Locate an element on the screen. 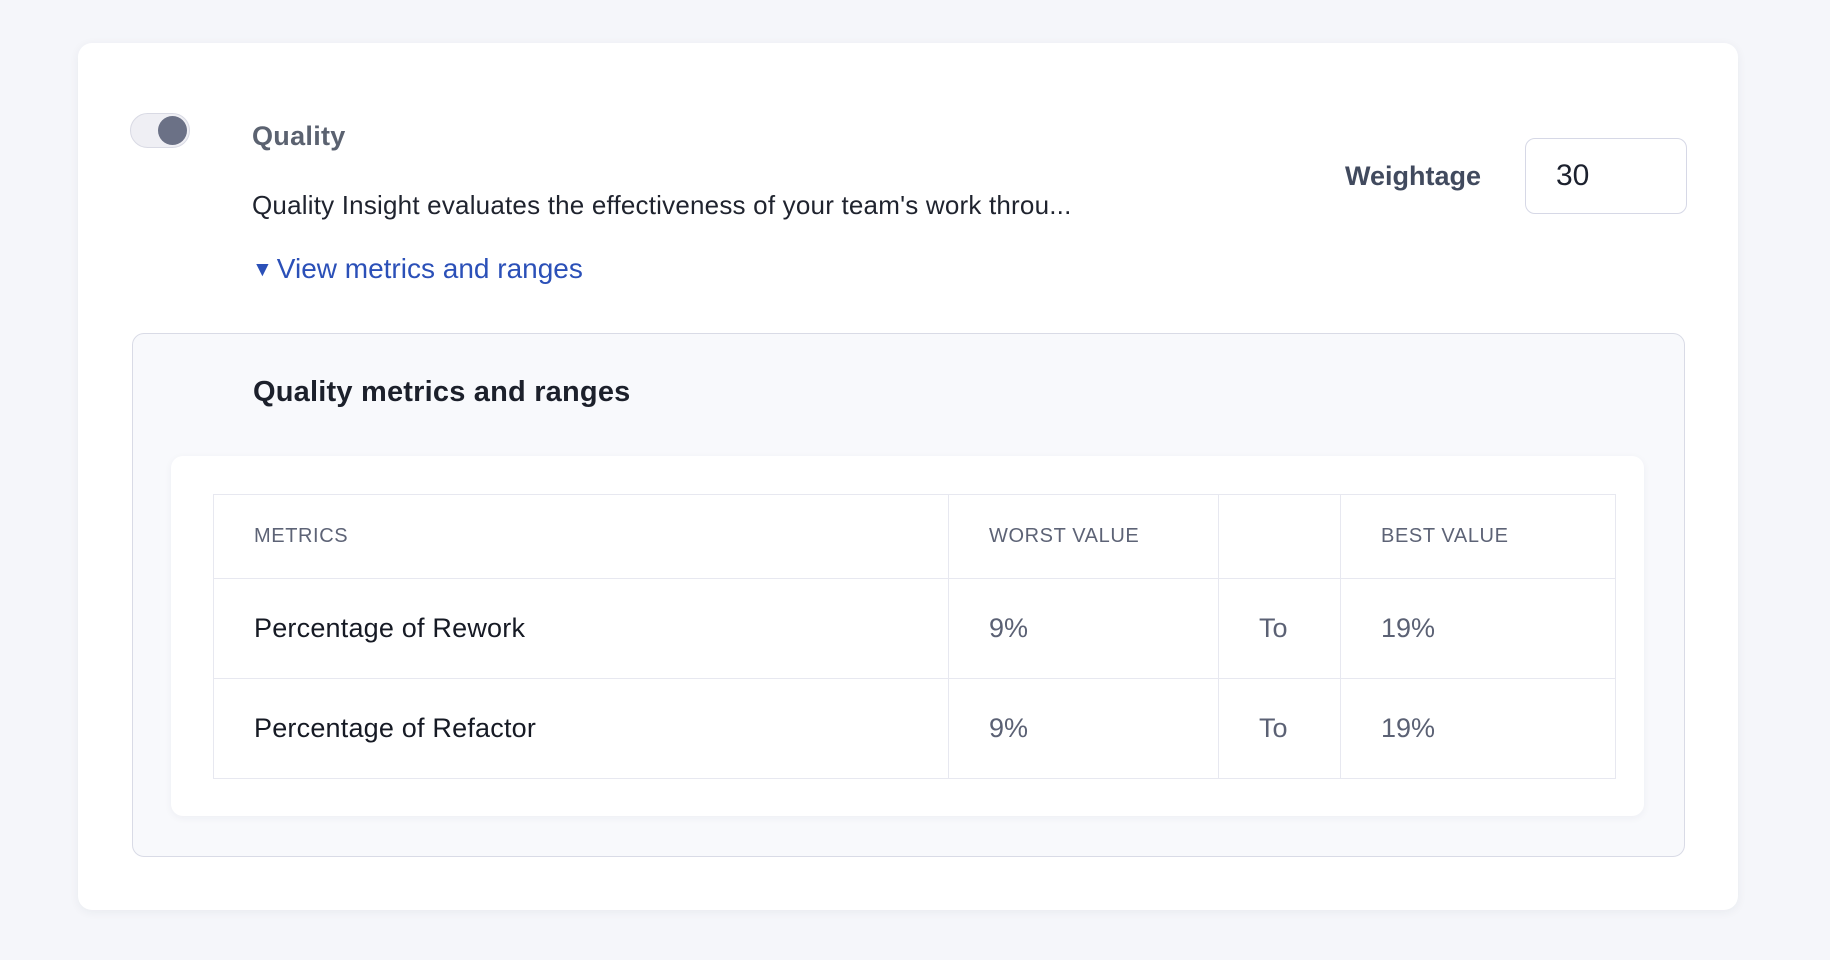  chevron-down-icon: ▼ is located at coordinates (262, 269).